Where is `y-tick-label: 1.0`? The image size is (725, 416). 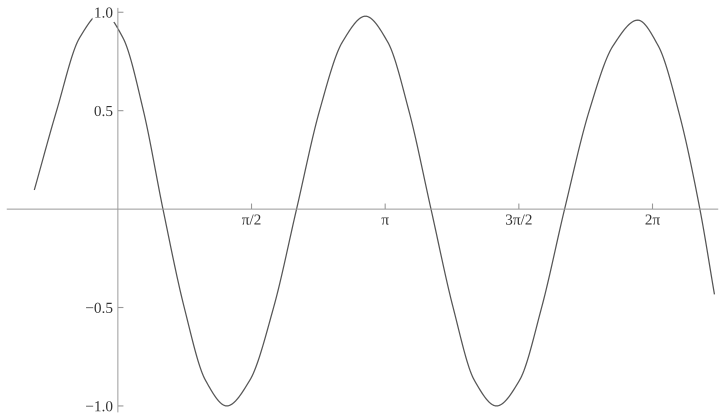 y-tick-label: 1.0 is located at coordinates (103, 12).